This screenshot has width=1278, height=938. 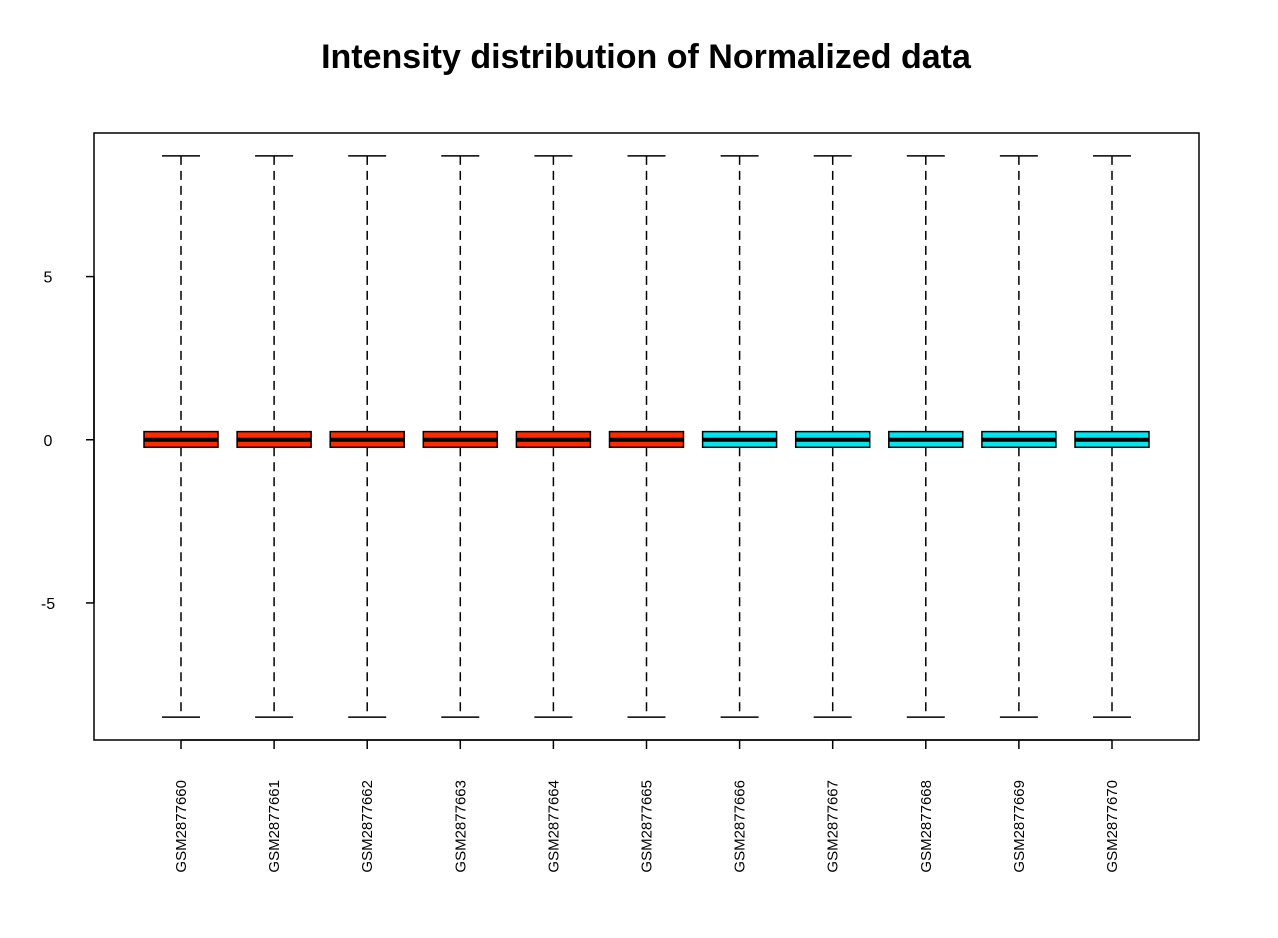 I want to click on x-tick-label: GSM2877667, so click(x=833, y=826).